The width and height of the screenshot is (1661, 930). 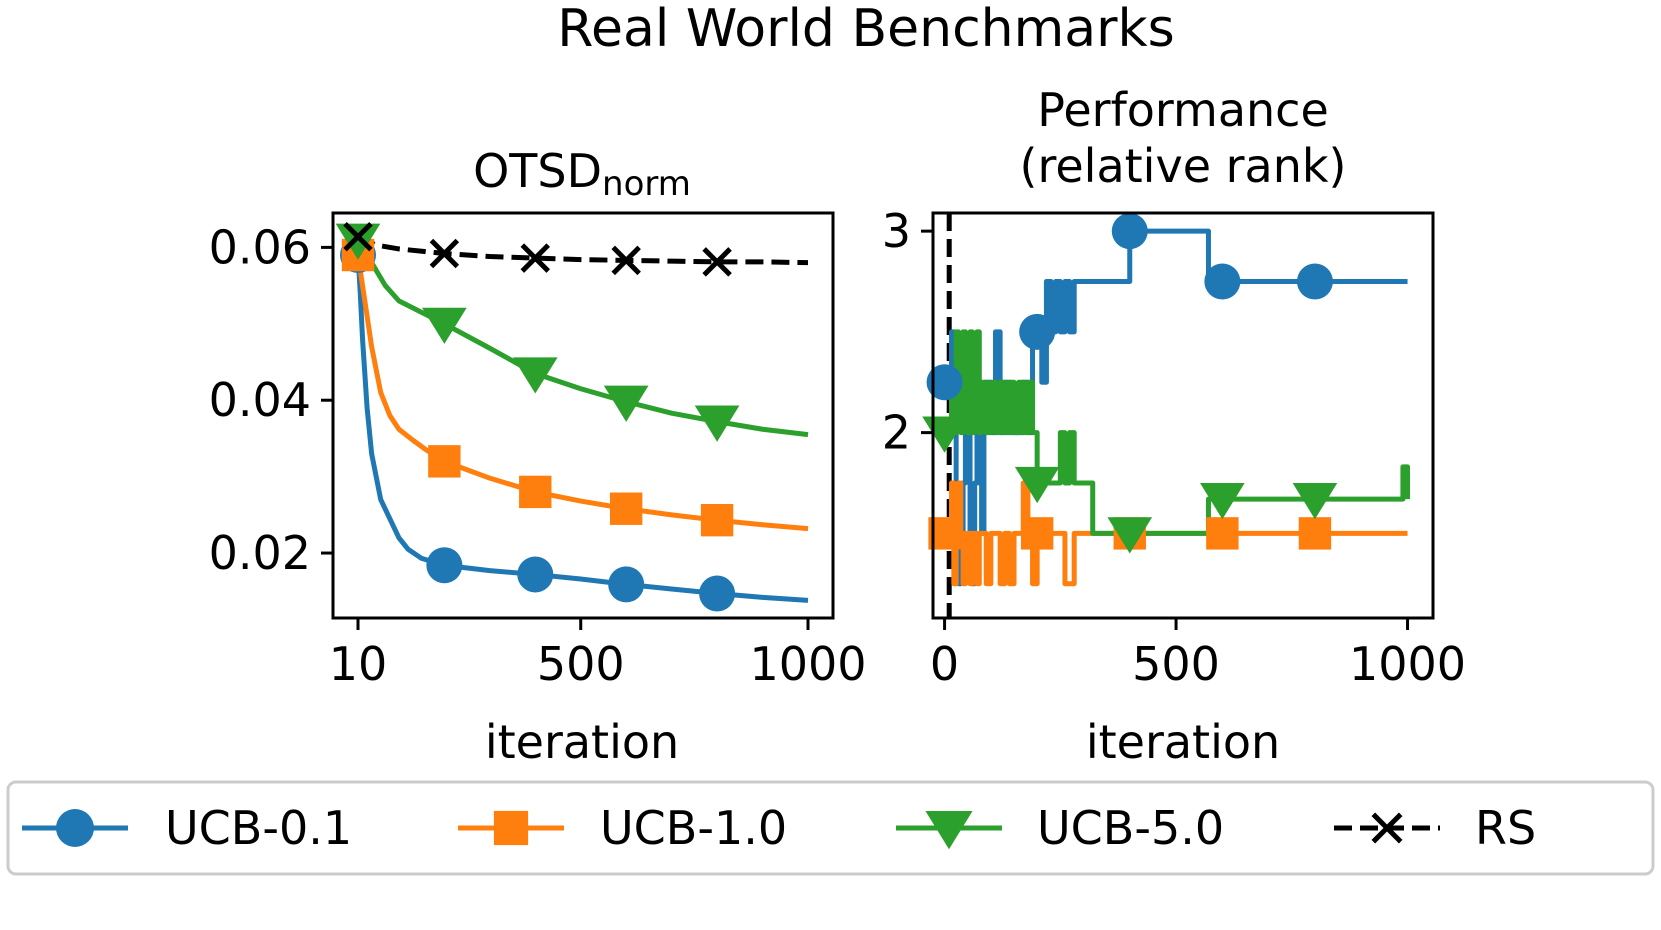 I want to click on performance-xtick-label: 1000, so click(x=1407, y=664).